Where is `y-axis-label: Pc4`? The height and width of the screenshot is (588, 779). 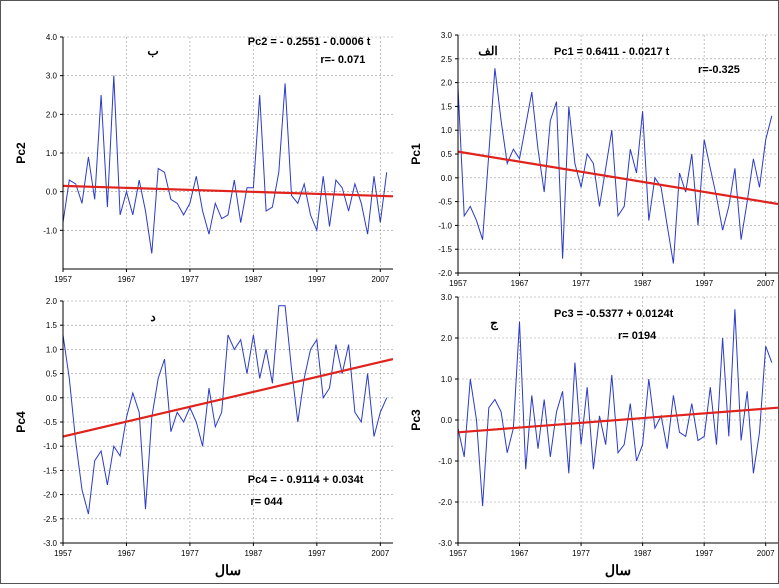
y-axis-label: Pc4 is located at coordinates (21, 422).